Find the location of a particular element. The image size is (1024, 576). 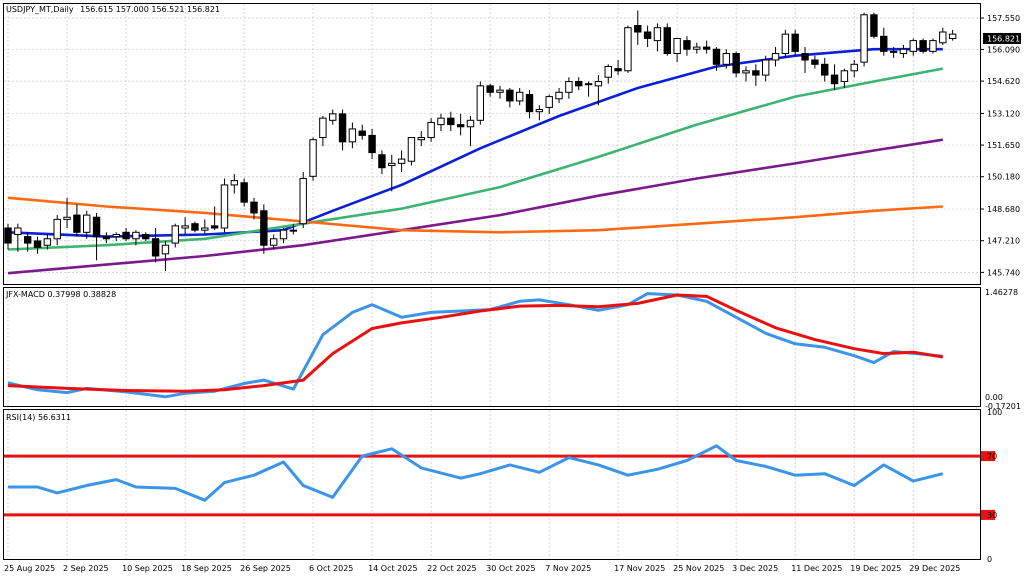

x-tick-label: 2 Sep 2025 is located at coordinates (86, 568).